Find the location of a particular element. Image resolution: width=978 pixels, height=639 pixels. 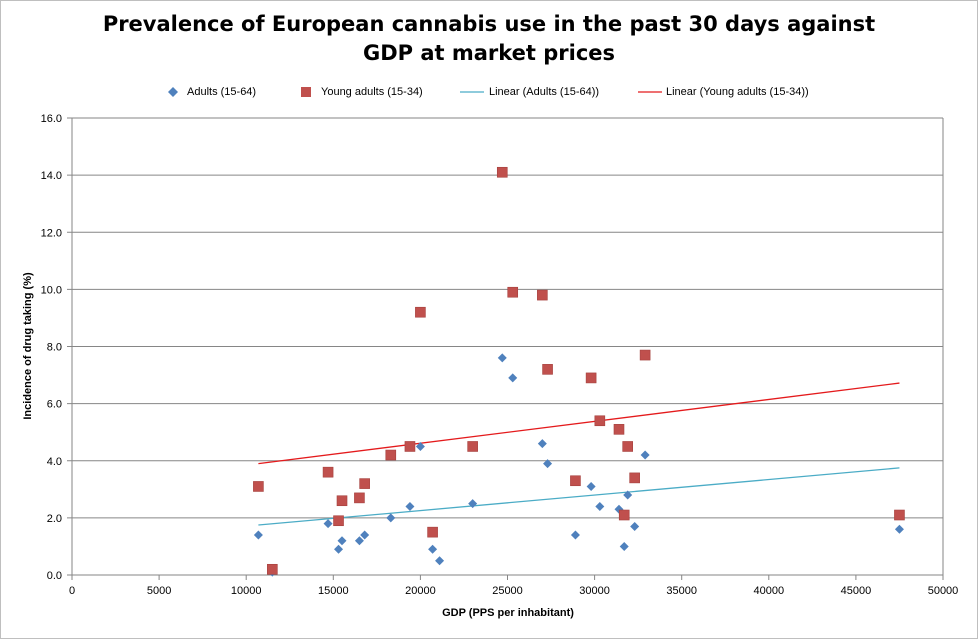

trendline-young-adults is located at coordinates (579, 423).